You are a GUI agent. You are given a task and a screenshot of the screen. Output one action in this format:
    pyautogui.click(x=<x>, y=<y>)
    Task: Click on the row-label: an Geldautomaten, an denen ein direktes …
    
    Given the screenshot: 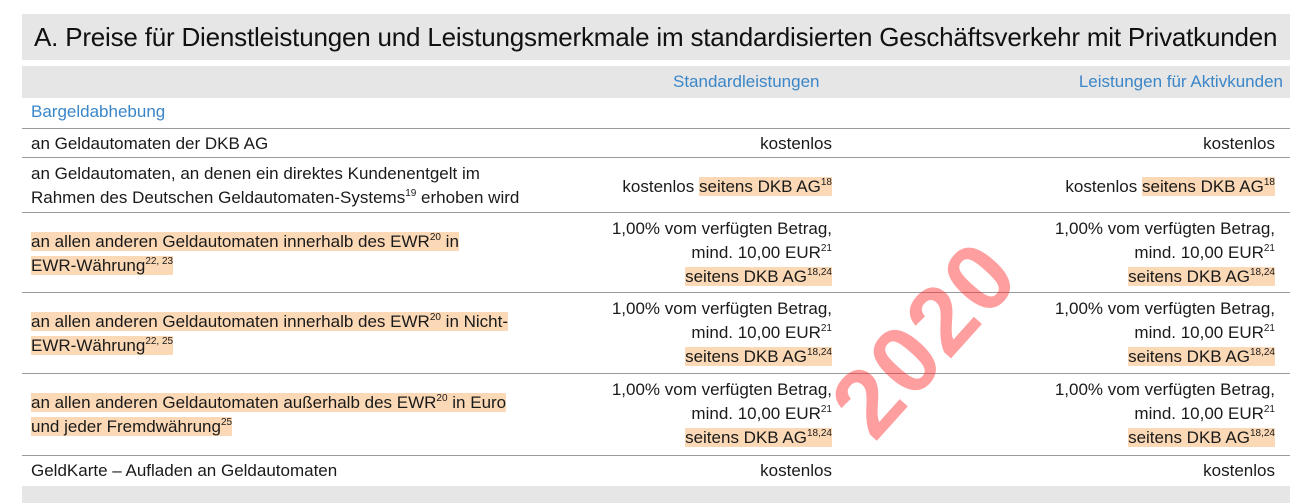 What is the action you would take?
    pyautogui.click(x=275, y=186)
    